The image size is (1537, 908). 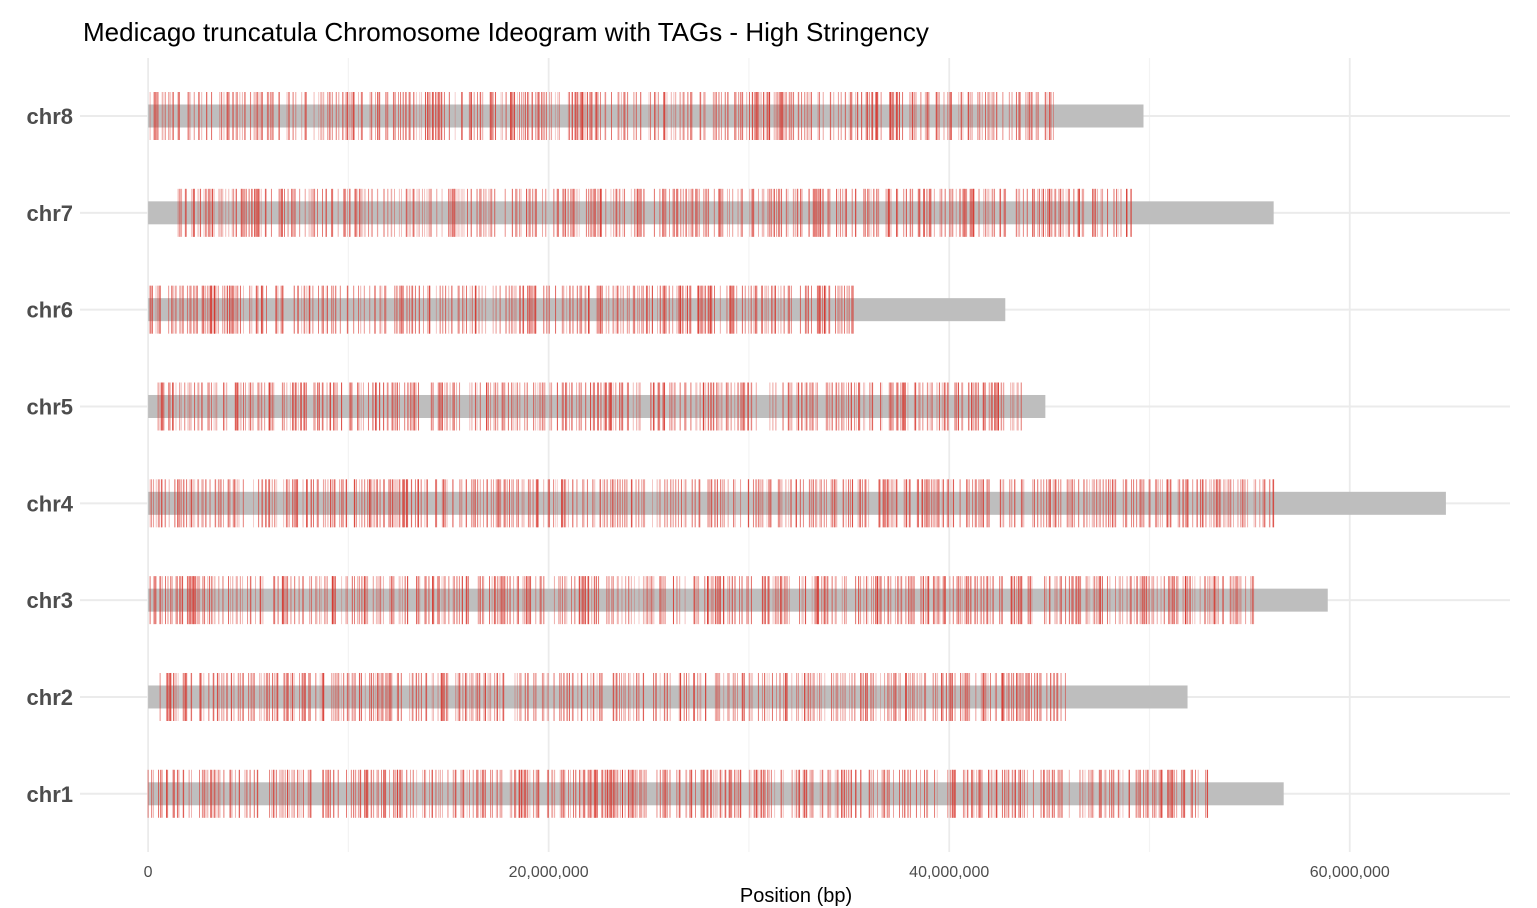 I want to click on chromosome-bar-chr6, so click(x=577, y=310).